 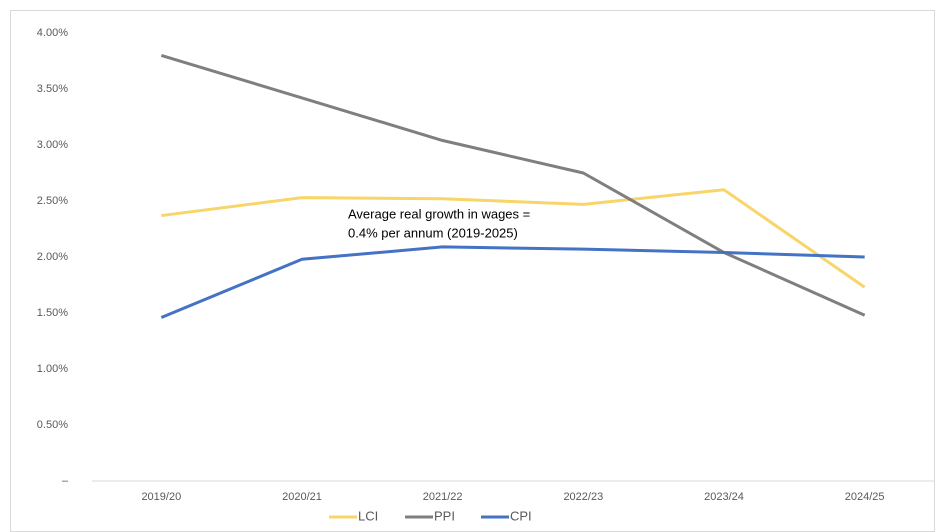 I want to click on y-tick-label: –, so click(x=65, y=481).